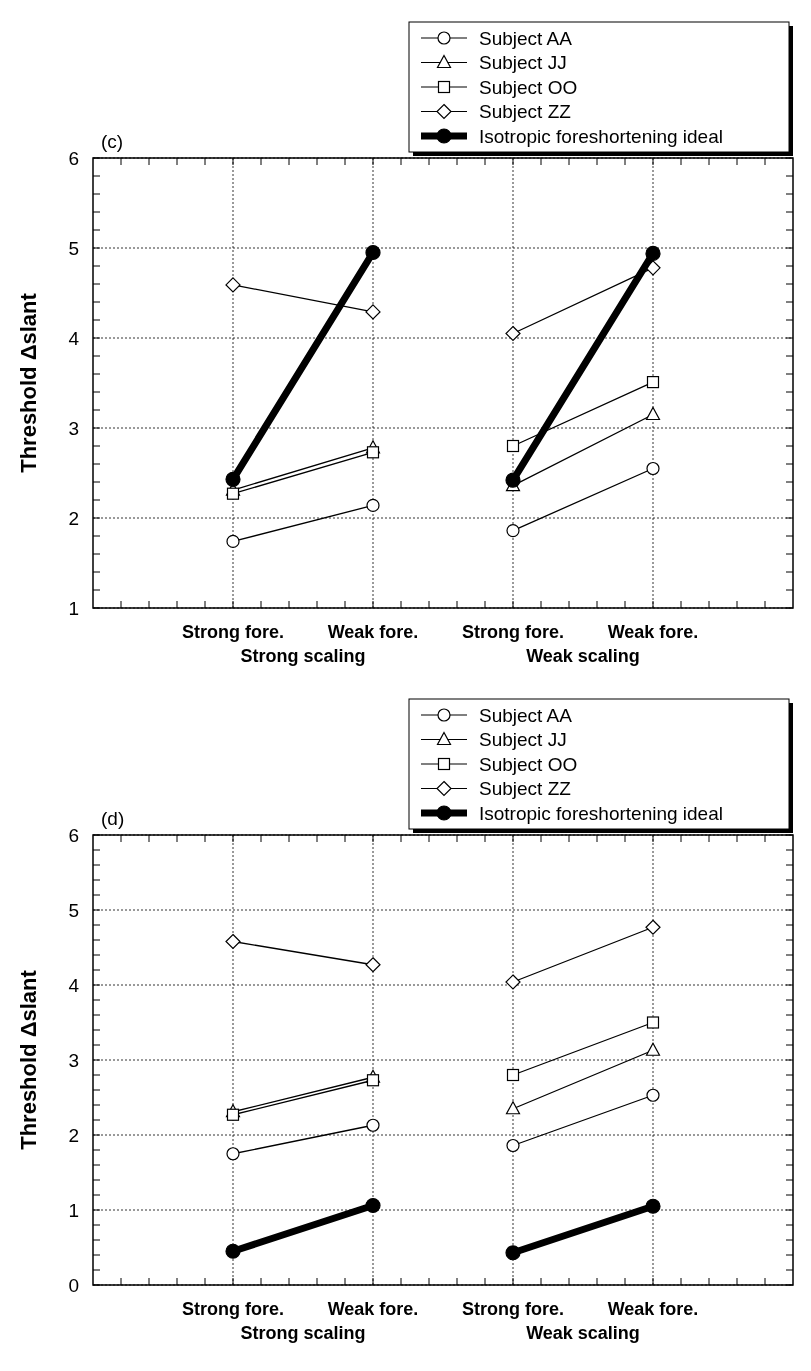  What do you see at coordinates (113, 818) in the screenshot?
I see `chart-title: (d)` at bounding box center [113, 818].